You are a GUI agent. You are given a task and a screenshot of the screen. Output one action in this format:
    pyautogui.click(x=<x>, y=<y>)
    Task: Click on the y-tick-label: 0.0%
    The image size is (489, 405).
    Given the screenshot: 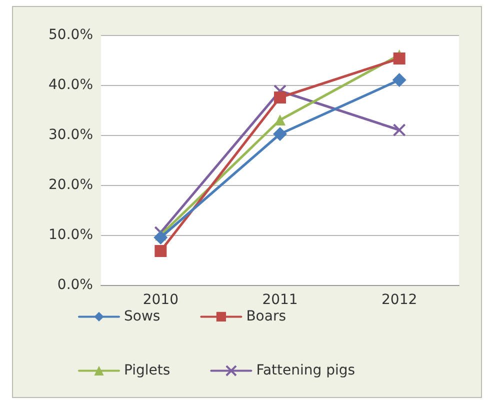 What is the action you would take?
    pyautogui.click(x=75, y=285)
    